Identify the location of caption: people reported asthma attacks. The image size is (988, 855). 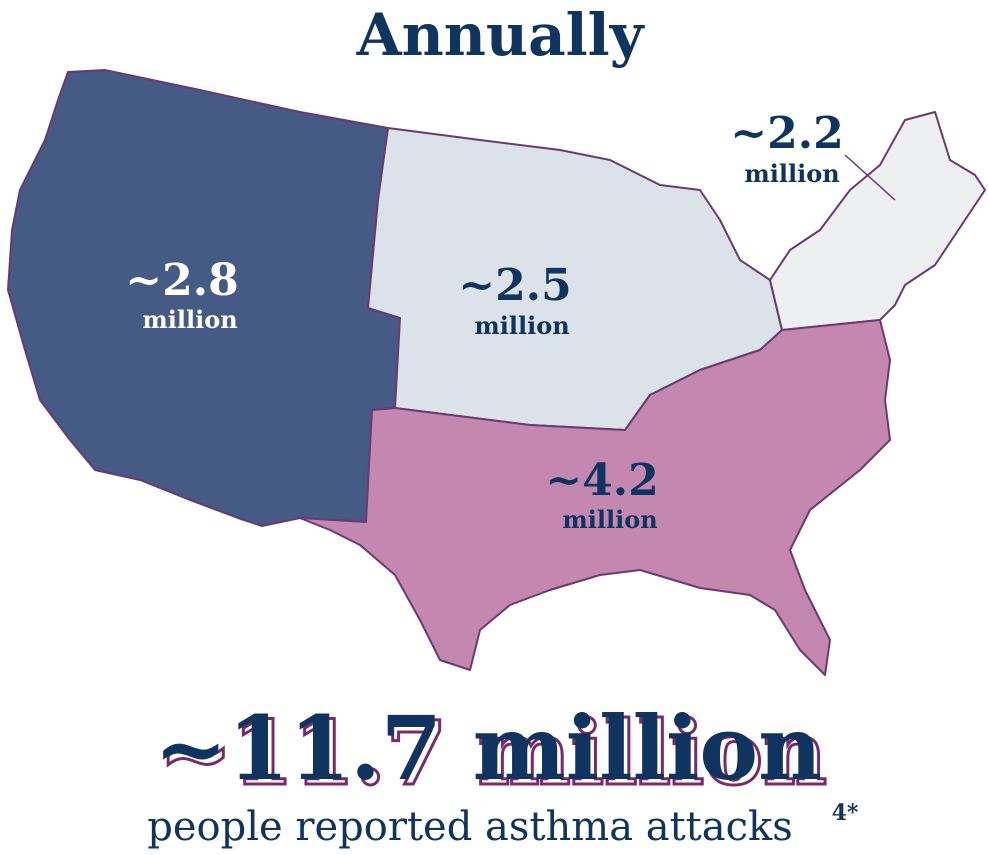
(470, 827).